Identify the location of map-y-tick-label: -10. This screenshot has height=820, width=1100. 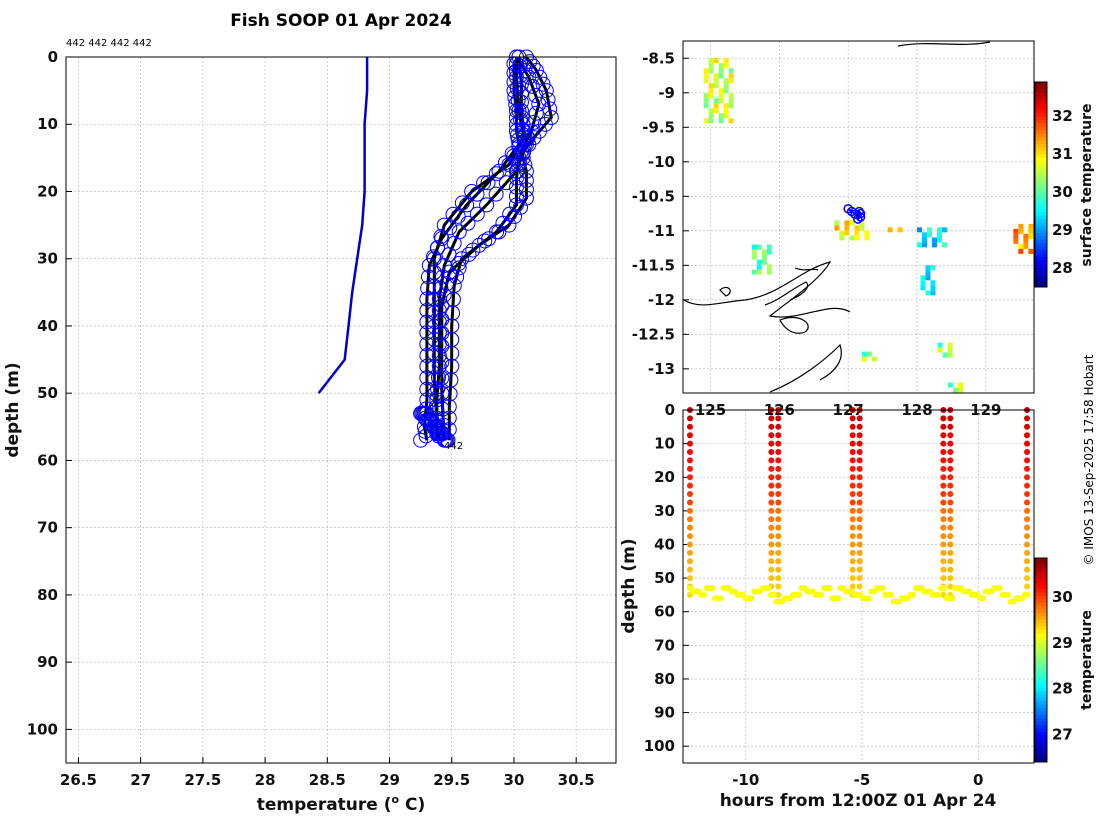
(661, 162).